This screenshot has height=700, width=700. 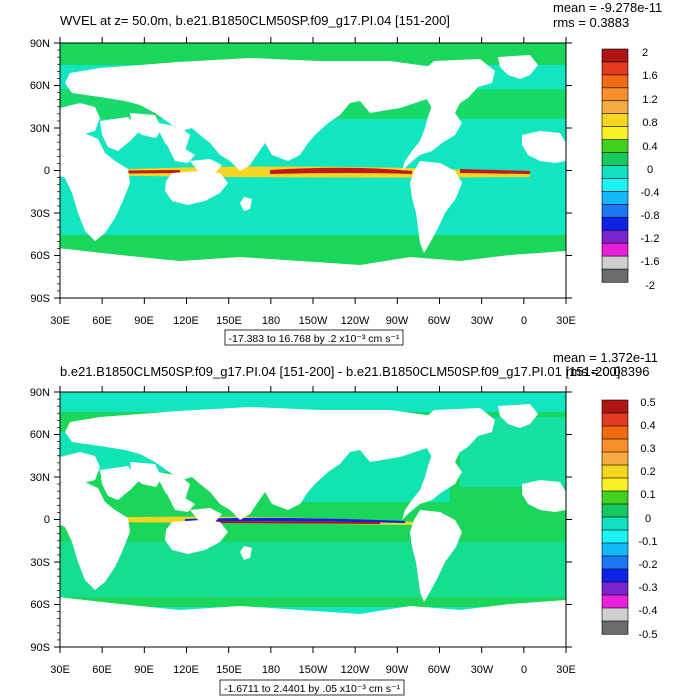 What do you see at coordinates (591, 22) in the screenshot?
I see `panel-top-rms: rms = 0.3883` at bounding box center [591, 22].